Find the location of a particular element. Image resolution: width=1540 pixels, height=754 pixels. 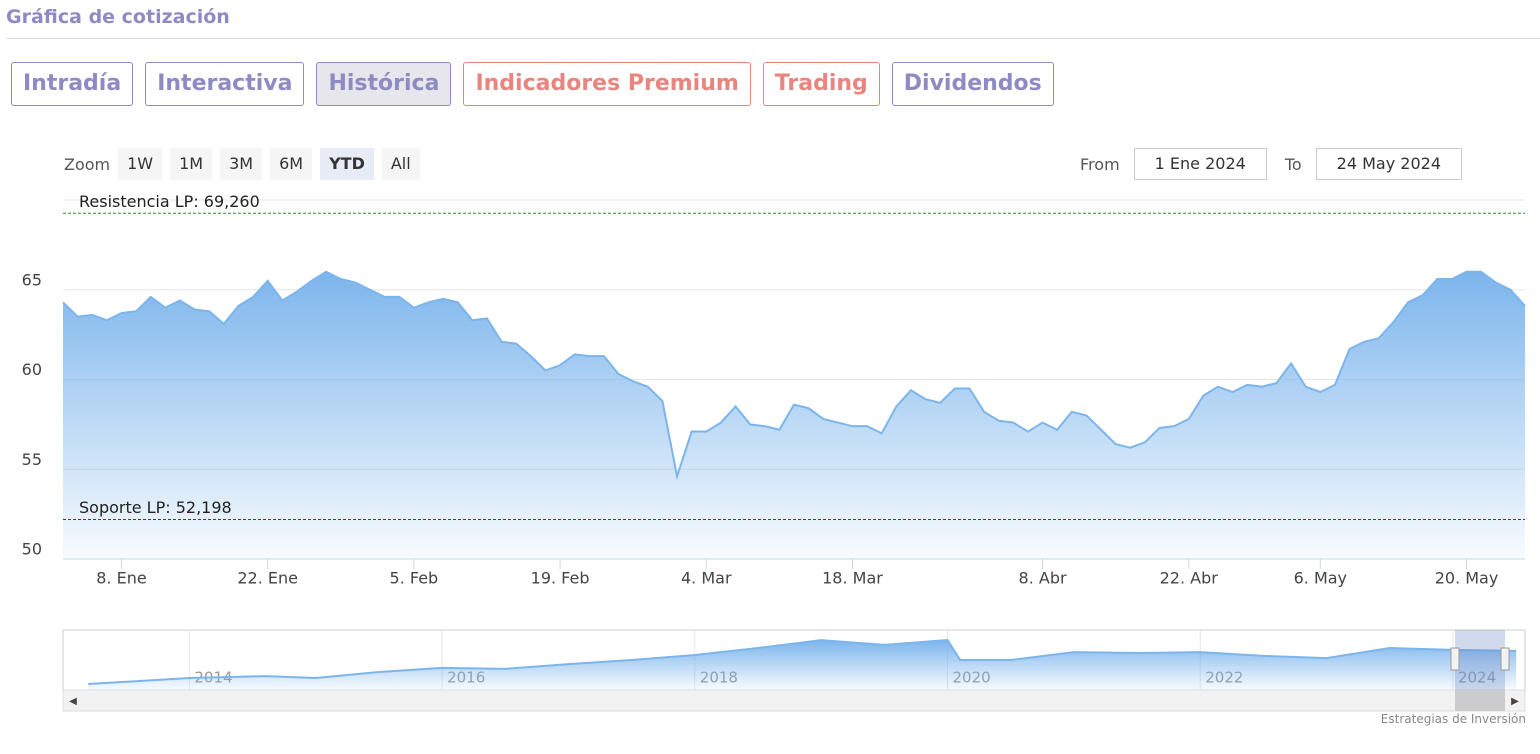

zoom-button: 3M is located at coordinates (241, 164).